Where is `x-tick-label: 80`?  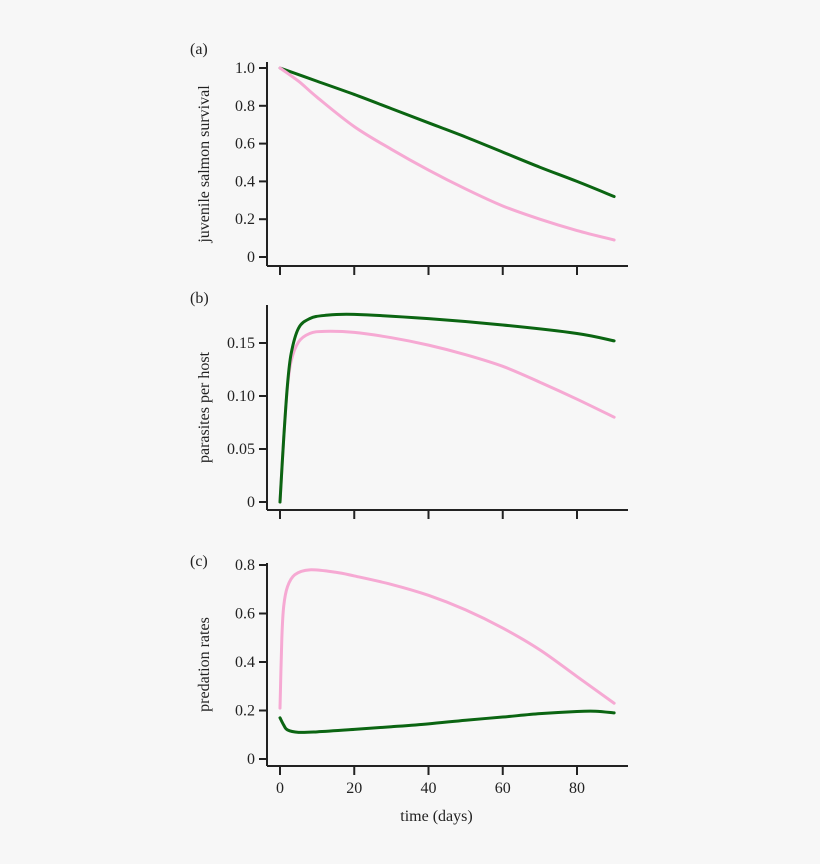
x-tick-label: 80 is located at coordinates (577, 788).